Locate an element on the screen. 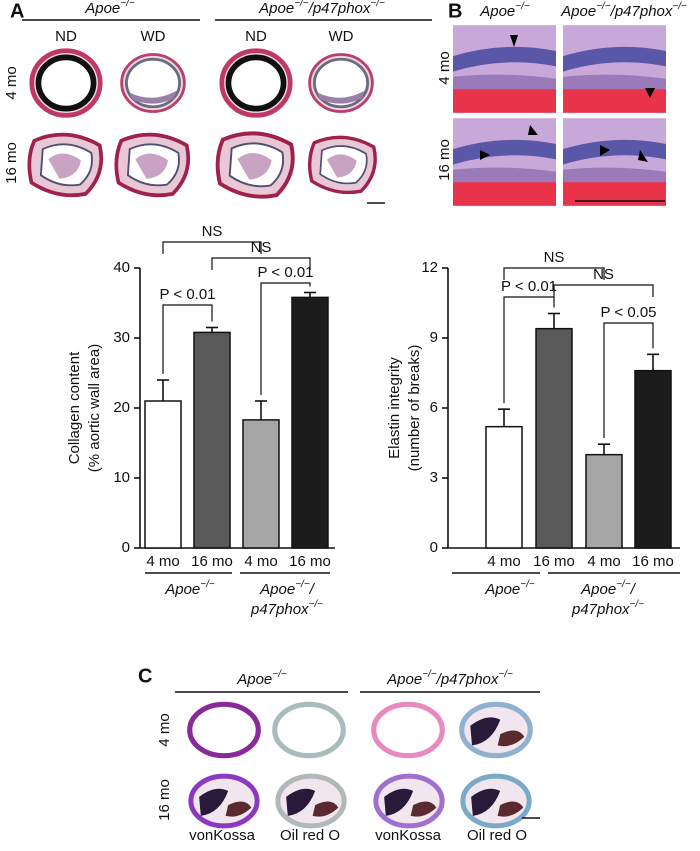  row-label: 4 mo is located at coordinates (11, 82).